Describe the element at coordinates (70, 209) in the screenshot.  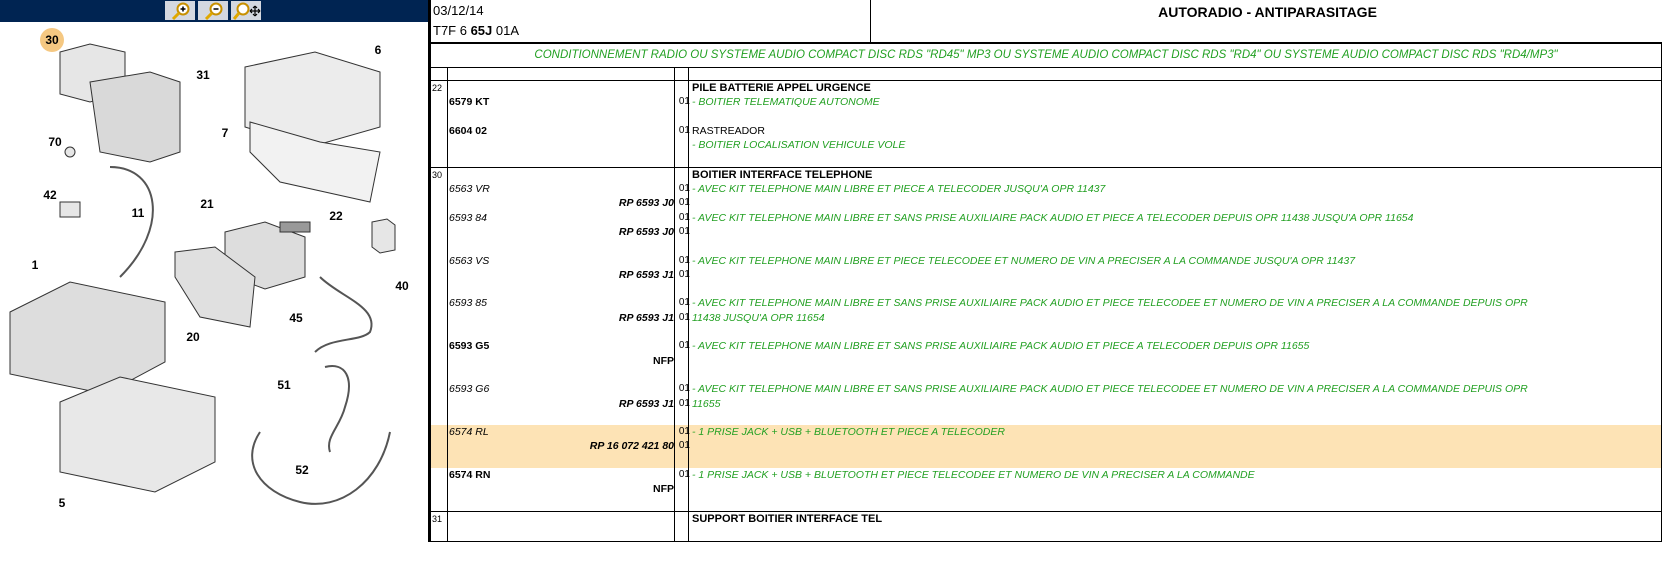
I see `part-42-shape` at that location.